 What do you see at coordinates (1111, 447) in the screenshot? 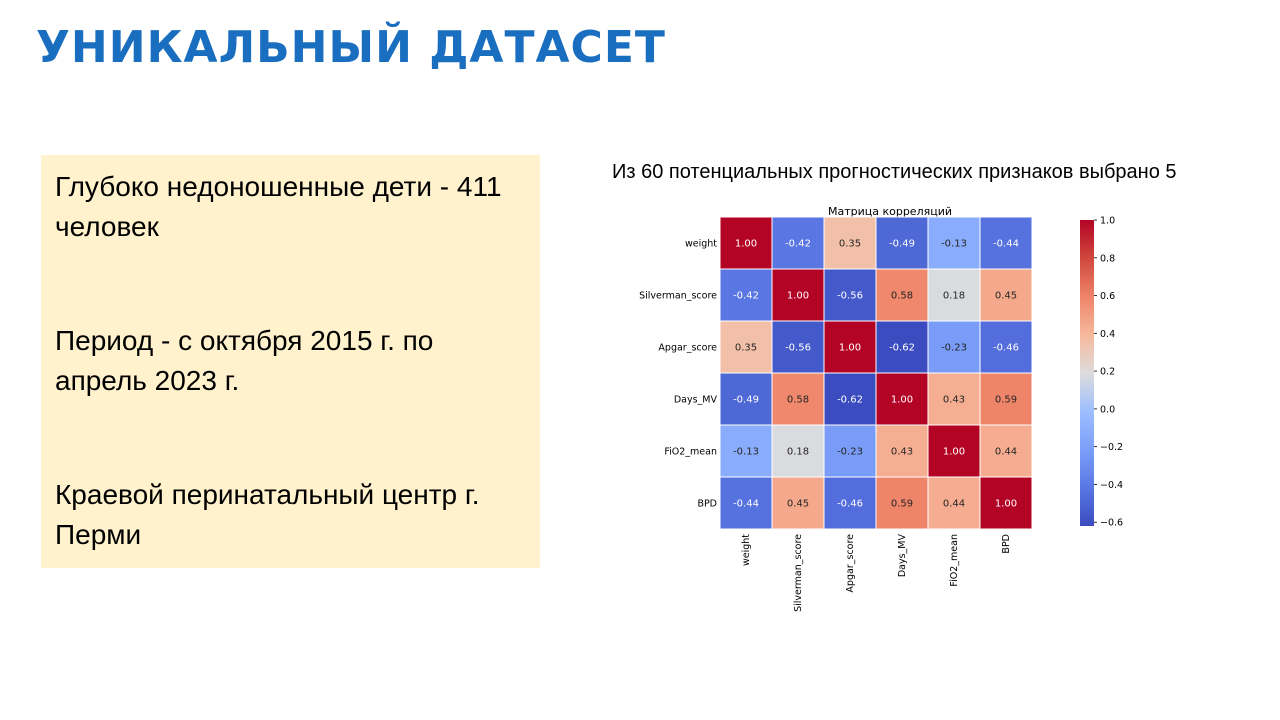
I see `colorbar-tick-label: −0.2` at bounding box center [1111, 447].